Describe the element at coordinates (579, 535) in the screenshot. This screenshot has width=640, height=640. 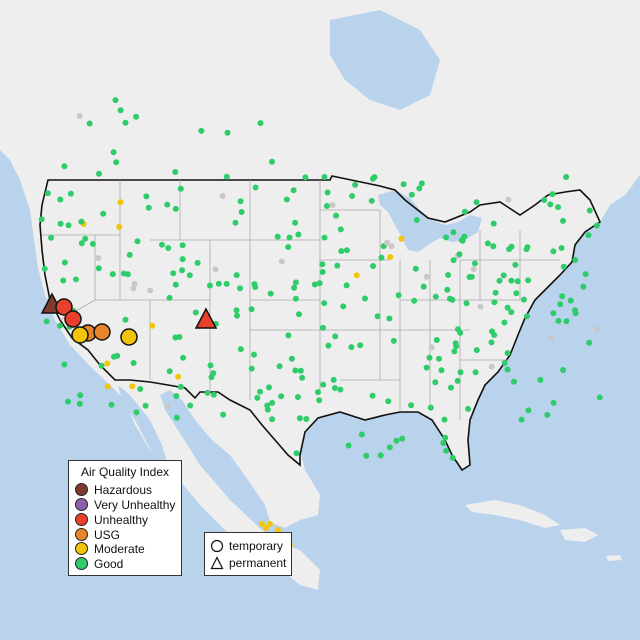
I see `hispaniola` at that location.